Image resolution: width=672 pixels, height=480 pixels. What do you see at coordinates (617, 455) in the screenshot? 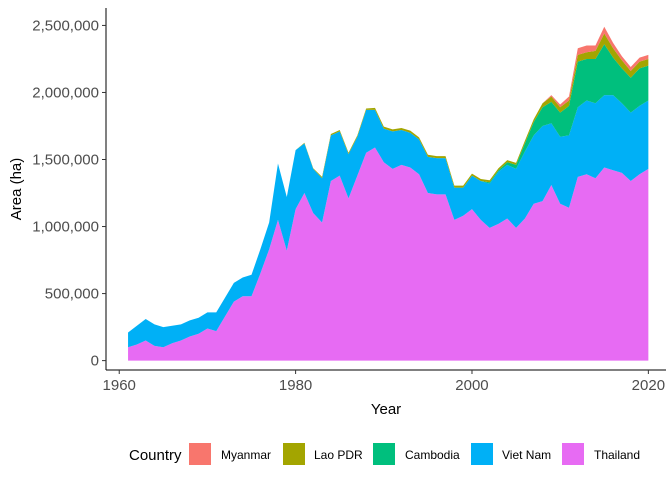
I see `legend-label-thailand: Thailand` at bounding box center [617, 455].